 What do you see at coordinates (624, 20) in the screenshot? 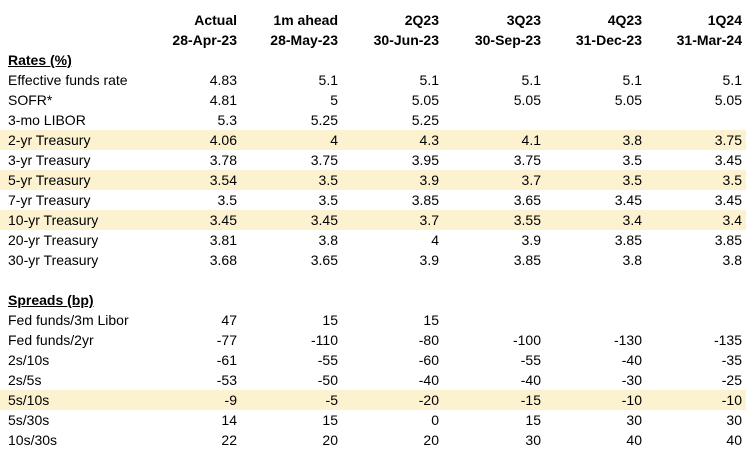
I see `column-title: 4Q23` at bounding box center [624, 20].